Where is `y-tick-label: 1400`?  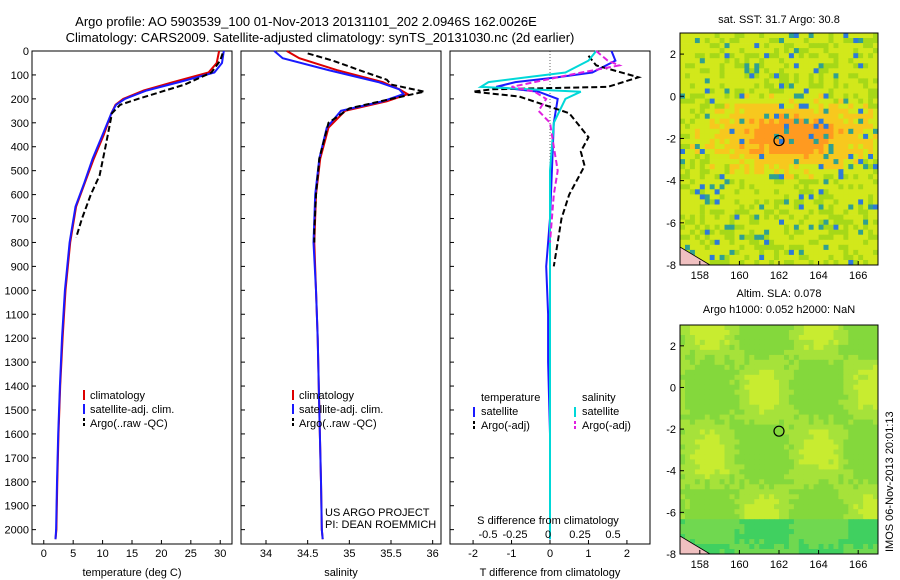 y-tick-label: 1400 is located at coordinates (17, 387).